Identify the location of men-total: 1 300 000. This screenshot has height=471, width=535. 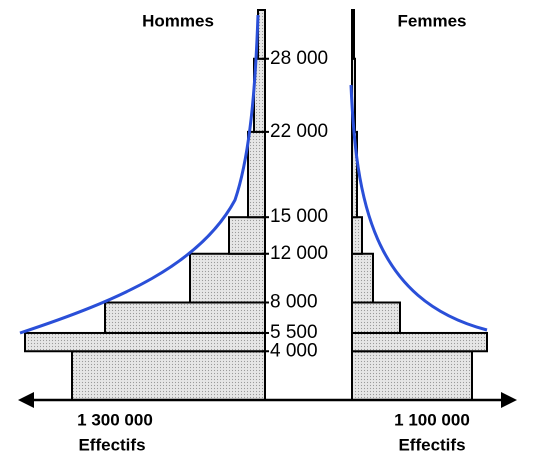
(115, 419).